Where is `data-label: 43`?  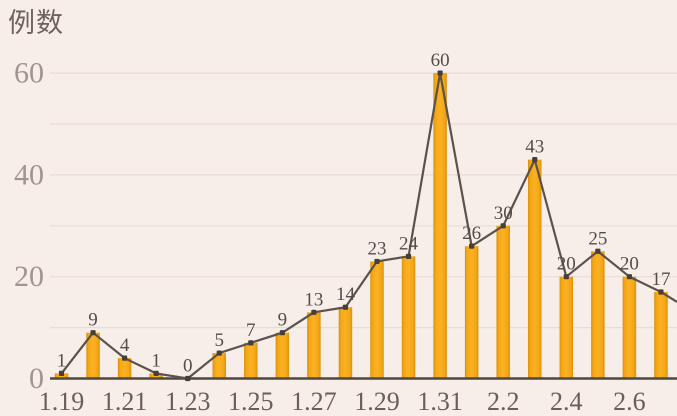 data-label: 43 is located at coordinates (534, 147).